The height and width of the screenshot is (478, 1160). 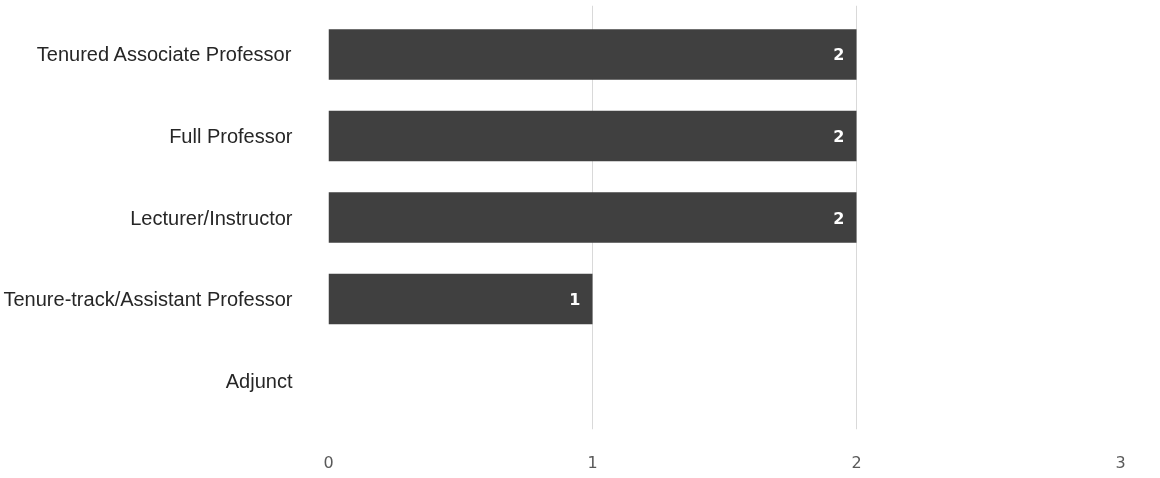 I want to click on y-tick-label: Lecturer/Instructor, so click(x=211, y=217).